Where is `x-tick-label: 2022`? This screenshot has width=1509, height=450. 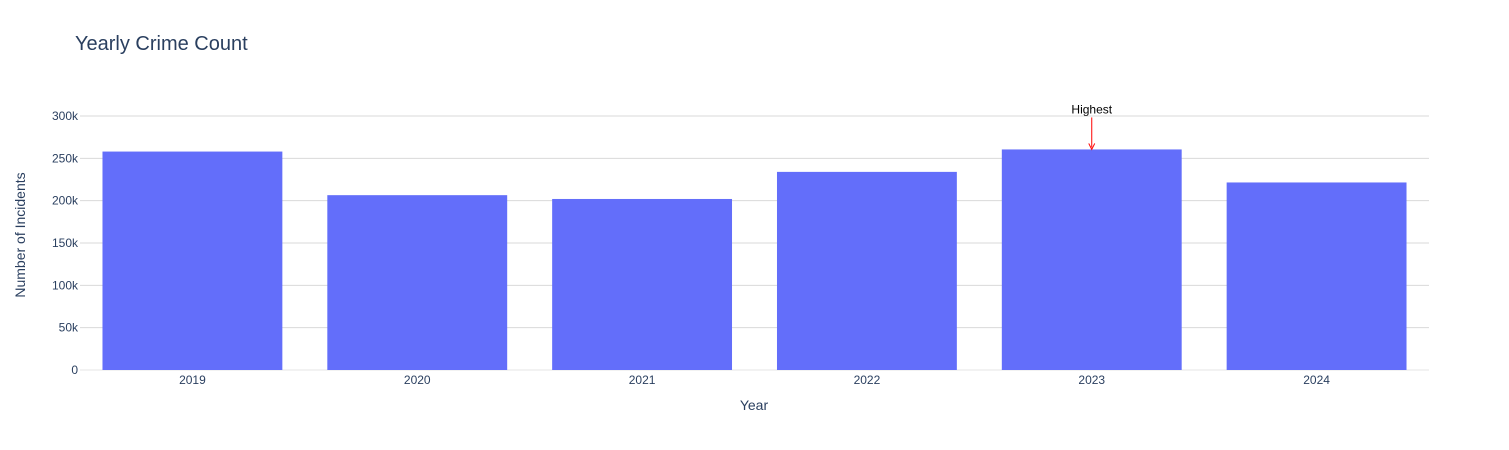
x-tick-label: 2022 is located at coordinates (867, 380).